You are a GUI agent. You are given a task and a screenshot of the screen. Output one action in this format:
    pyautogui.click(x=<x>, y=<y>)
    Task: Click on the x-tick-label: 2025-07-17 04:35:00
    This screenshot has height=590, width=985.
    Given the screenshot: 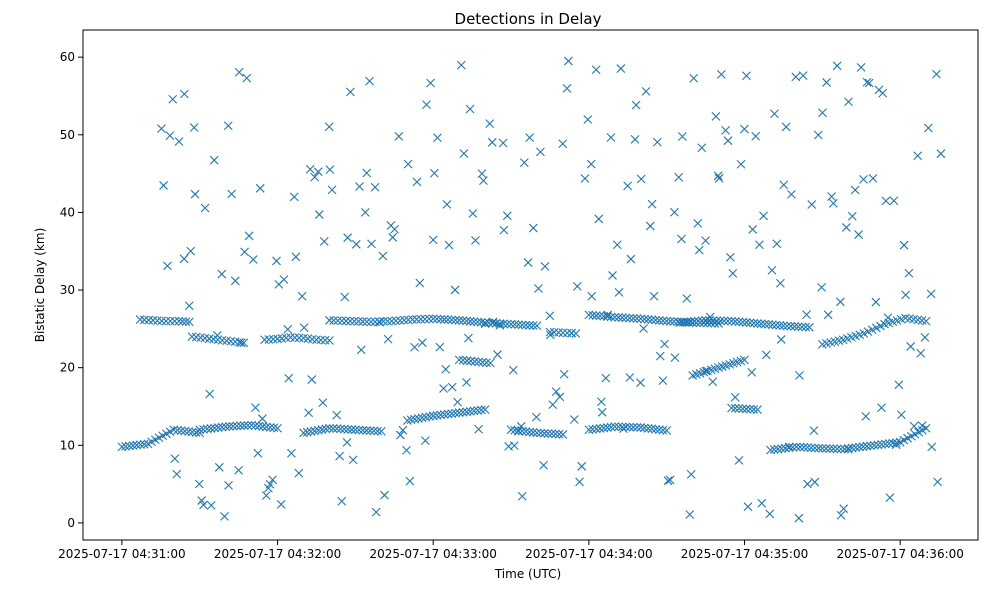 What is the action you would take?
    pyautogui.click(x=744, y=554)
    